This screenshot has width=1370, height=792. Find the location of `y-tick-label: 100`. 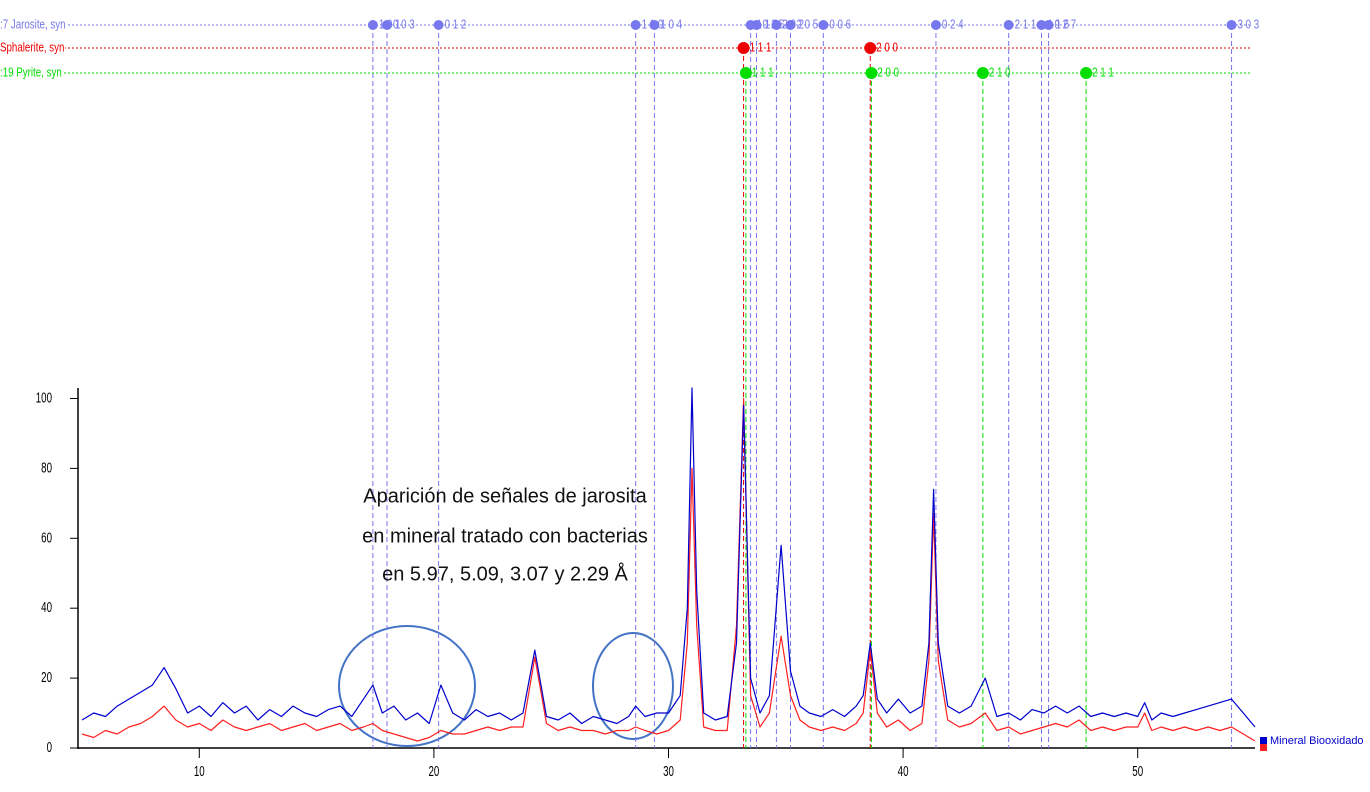

y-tick-label: 100 is located at coordinates (44, 397).